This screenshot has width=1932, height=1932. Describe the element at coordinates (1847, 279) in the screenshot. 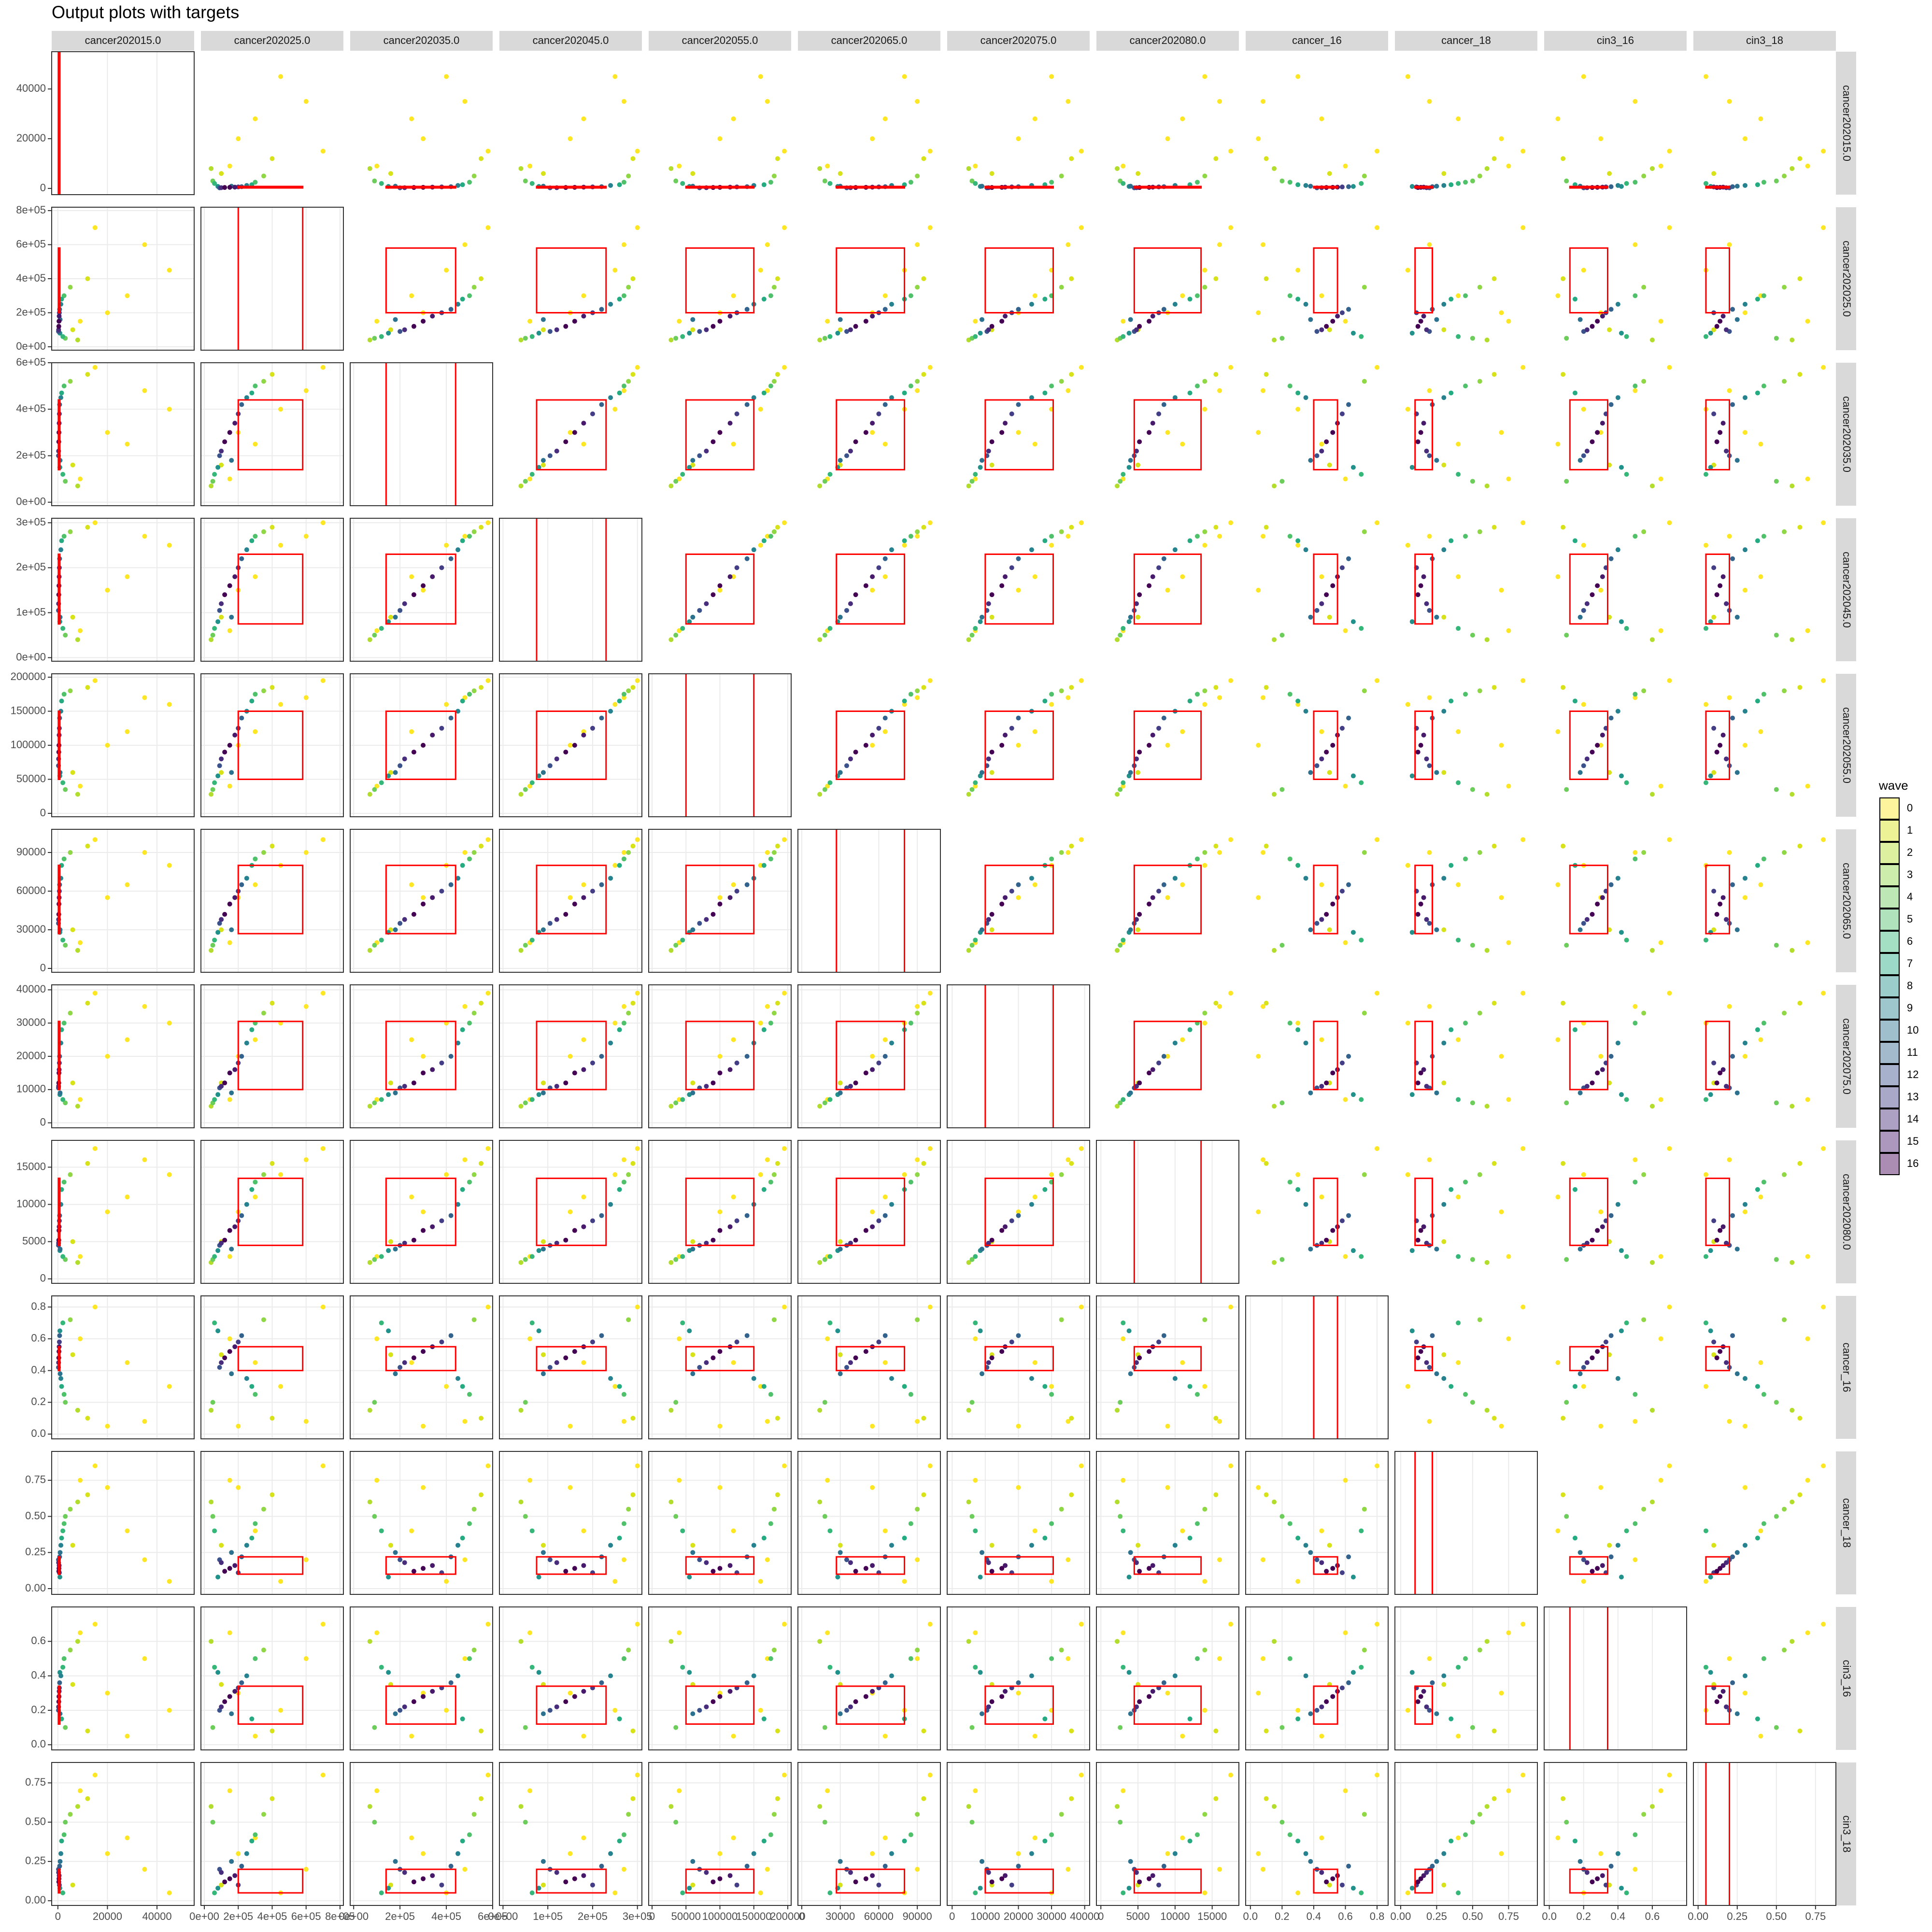

I see `strip-label: cancer202025.0` at that location.